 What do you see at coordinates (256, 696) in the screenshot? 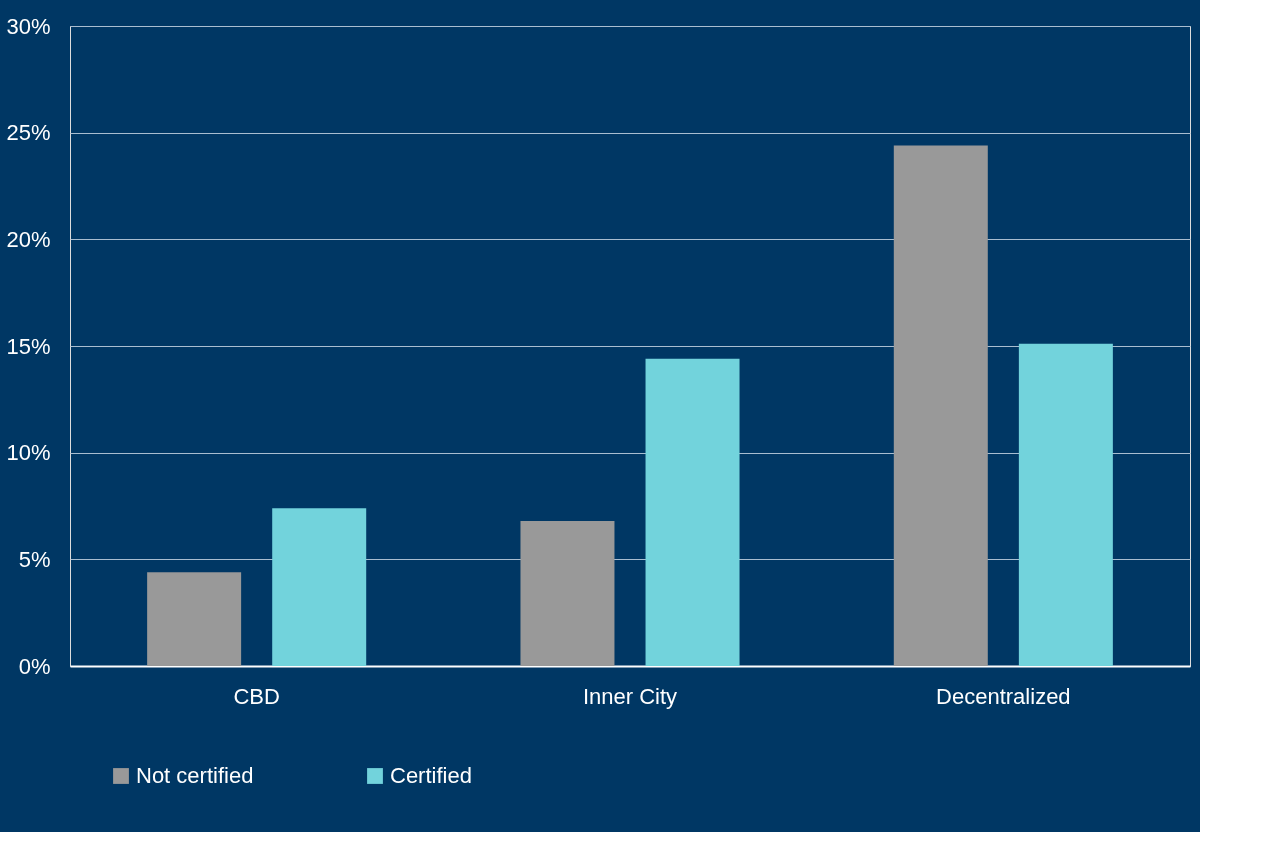
I see `x-tick-label: CBD` at bounding box center [256, 696].